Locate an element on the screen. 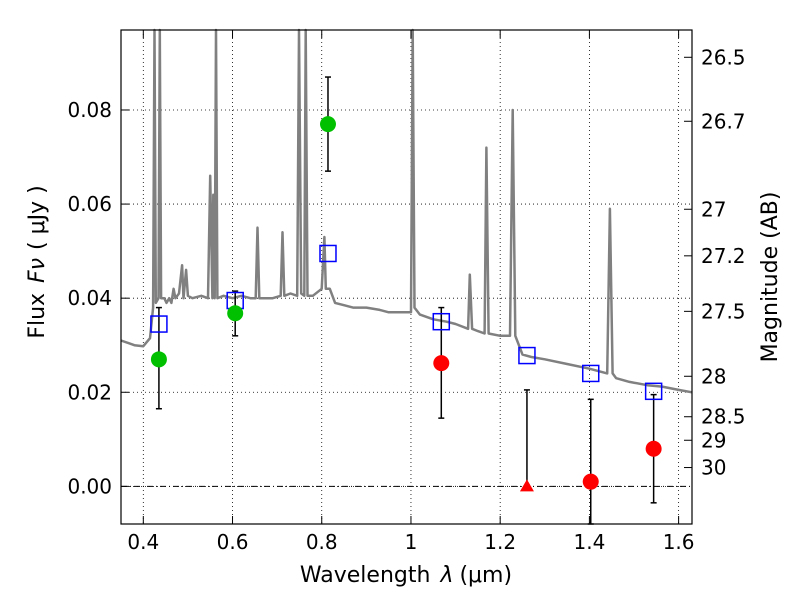 The image size is (800, 600). y-tick-label: 0.06 is located at coordinates (89, 204).